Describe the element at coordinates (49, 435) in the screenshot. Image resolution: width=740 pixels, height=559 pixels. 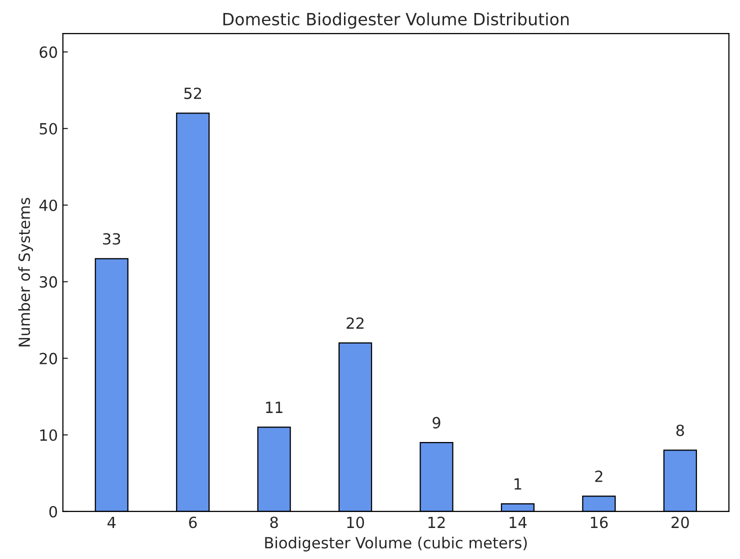
I see `y-tick-label: 10` at that location.